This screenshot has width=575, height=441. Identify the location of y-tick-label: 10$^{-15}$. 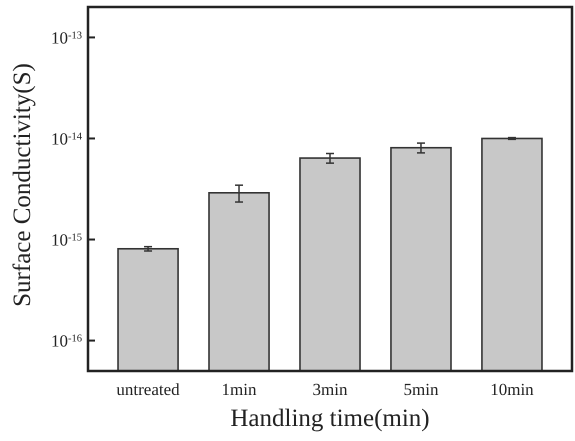
(66, 240).